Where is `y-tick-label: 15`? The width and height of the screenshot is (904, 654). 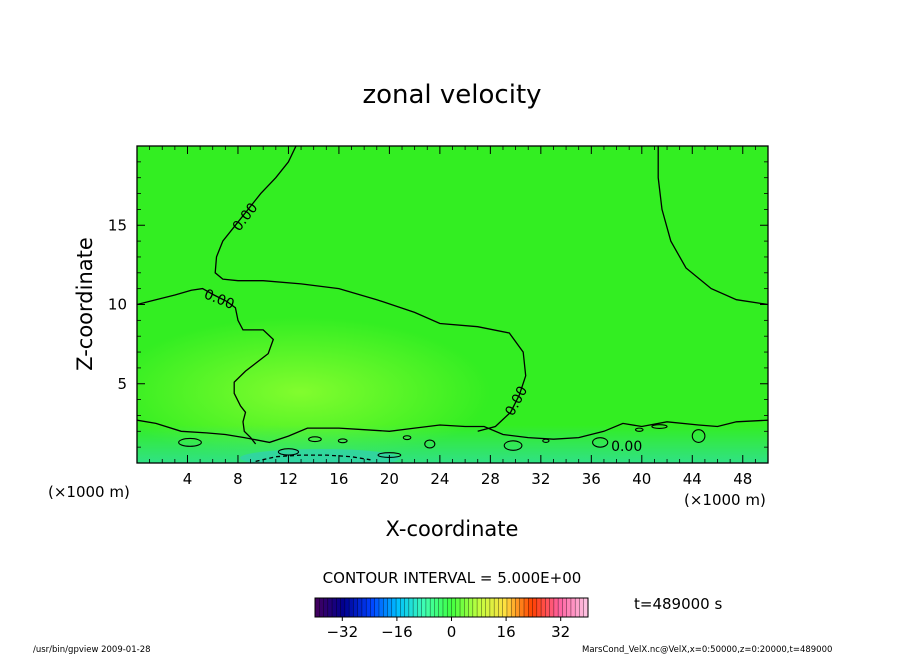
y-tick-label: 15 is located at coordinates (117, 225).